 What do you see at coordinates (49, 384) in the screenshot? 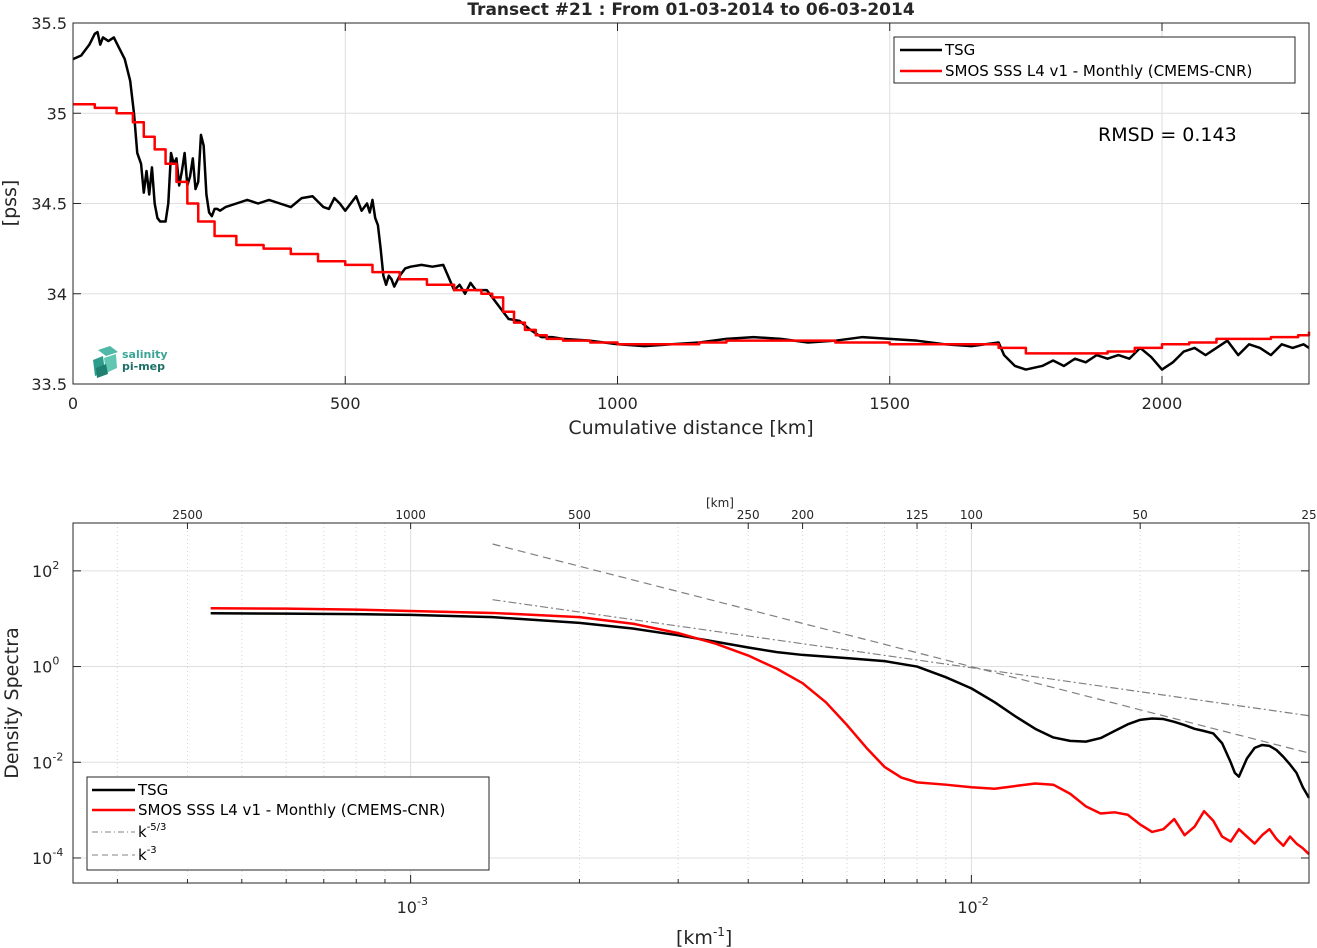
I see `top-y-tick-label: 33.5` at bounding box center [49, 384].